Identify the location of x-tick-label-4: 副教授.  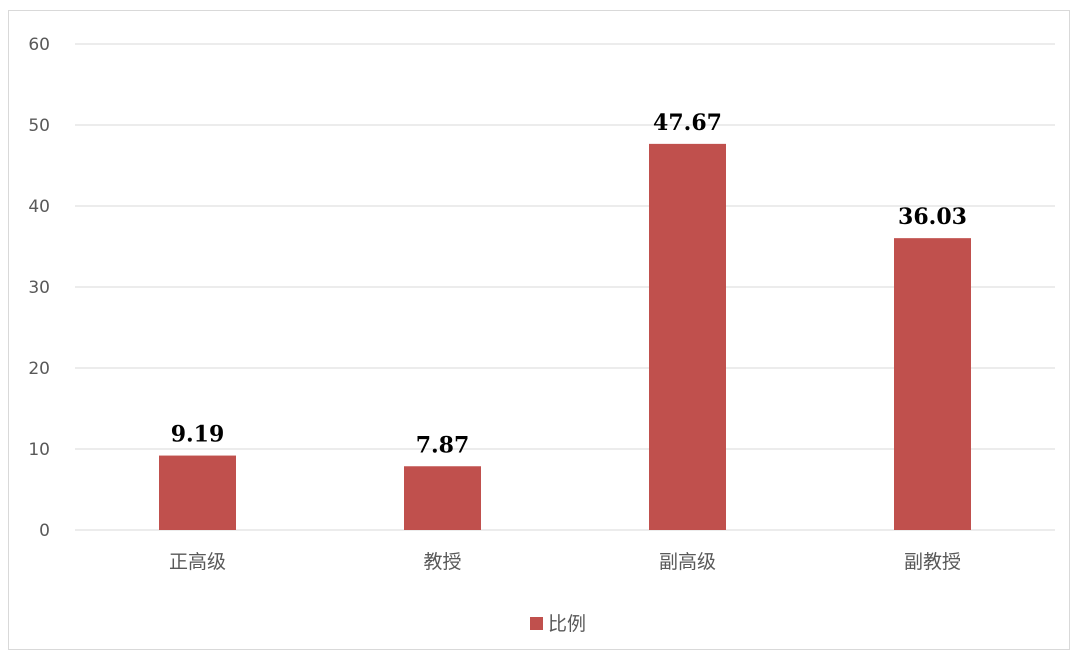
(932, 562).